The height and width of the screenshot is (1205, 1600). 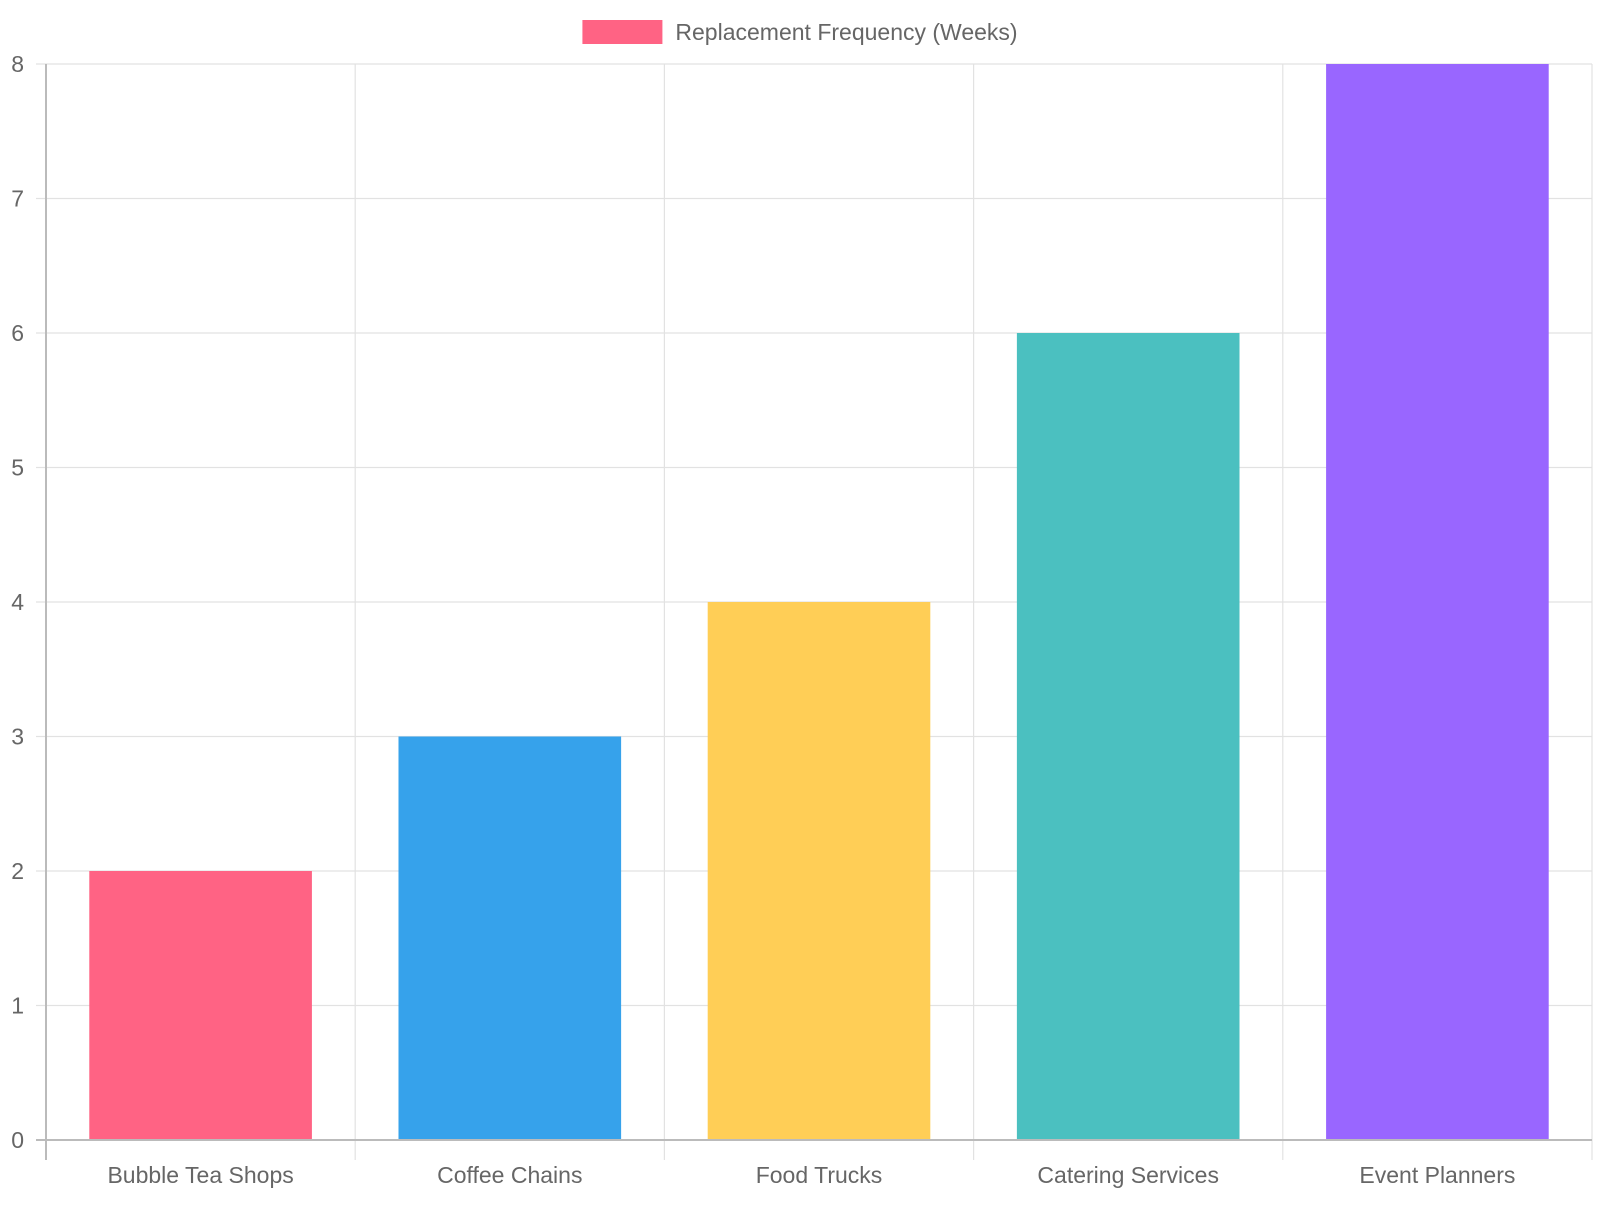 What do you see at coordinates (17, 199) in the screenshot?
I see `y-tick-label: 7` at bounding box center [17, 199].